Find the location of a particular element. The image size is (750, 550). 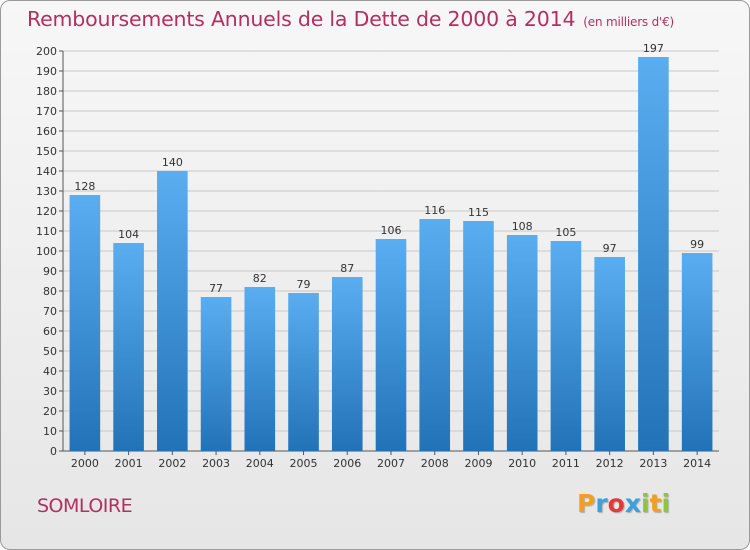

y-tick-label: 10 is located at coordinates (50, 431).